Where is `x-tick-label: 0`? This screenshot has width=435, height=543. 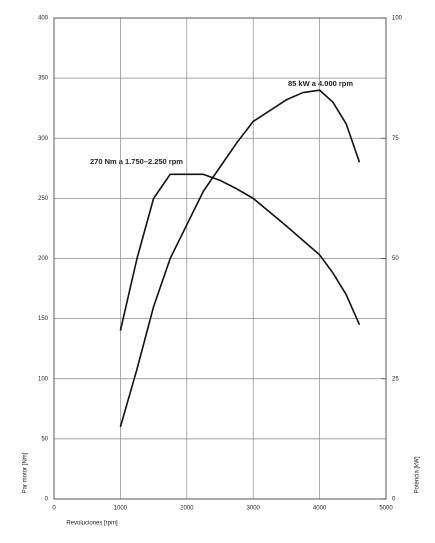
x-tick-label: 0 is located at coordinates (54, 509).